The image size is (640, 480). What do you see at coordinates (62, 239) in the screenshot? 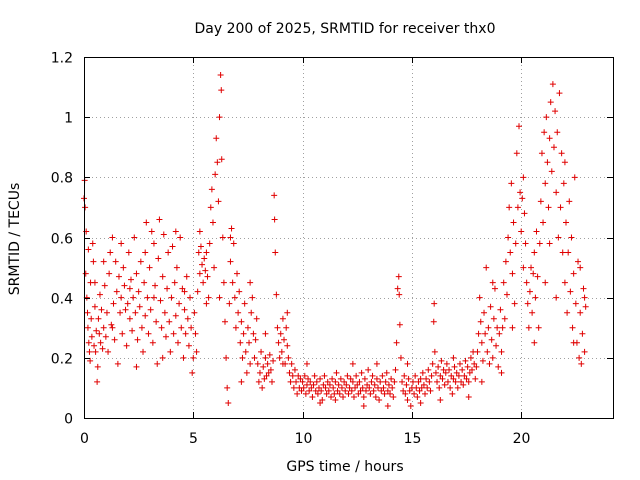
I see `y-tick-labels: 0 0.2 0.4 0.6 0.8 1 1.2` at bounding box center [62, 239].